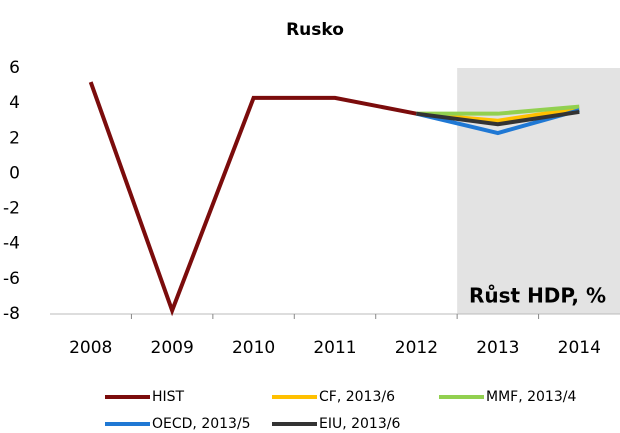  Describe the element at coordinates (497, 348) in the screenshot. I see `x-tick-label: 2013` at that location.